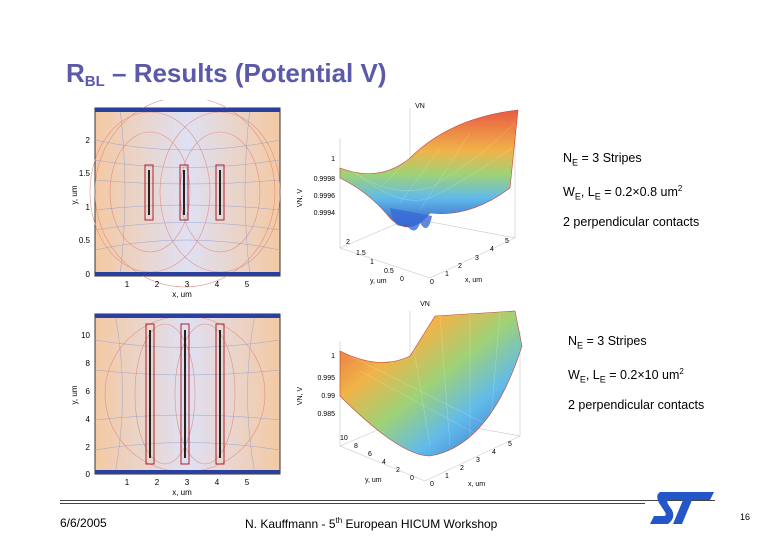 Image resolution: width=780 pixels, height=540 pixels. What do you see at coordinates (384, 462) in the screenshot?
I see `surf-y-tick: 4` at bounding box center [384, 462].